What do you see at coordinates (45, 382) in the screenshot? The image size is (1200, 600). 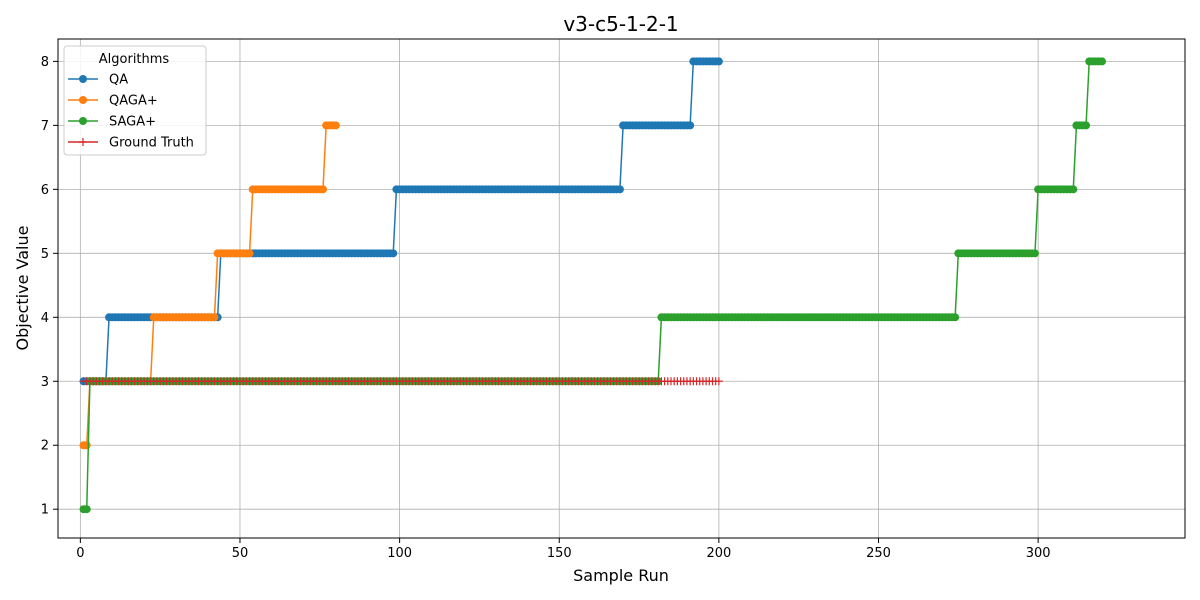 I see `y-tick-label: 3` at bounding box center [45, 382].